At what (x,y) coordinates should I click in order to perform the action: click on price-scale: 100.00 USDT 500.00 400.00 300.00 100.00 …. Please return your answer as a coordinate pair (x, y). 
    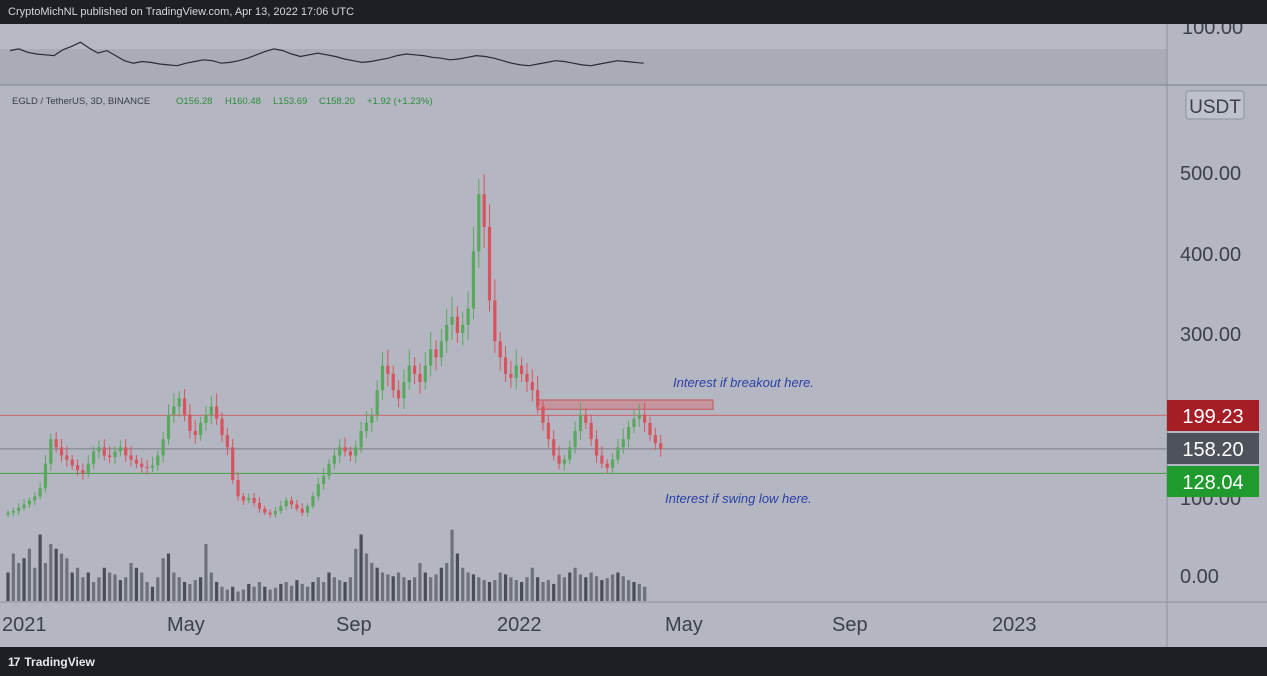
    Looking at the image, I should click on (1213, 302).